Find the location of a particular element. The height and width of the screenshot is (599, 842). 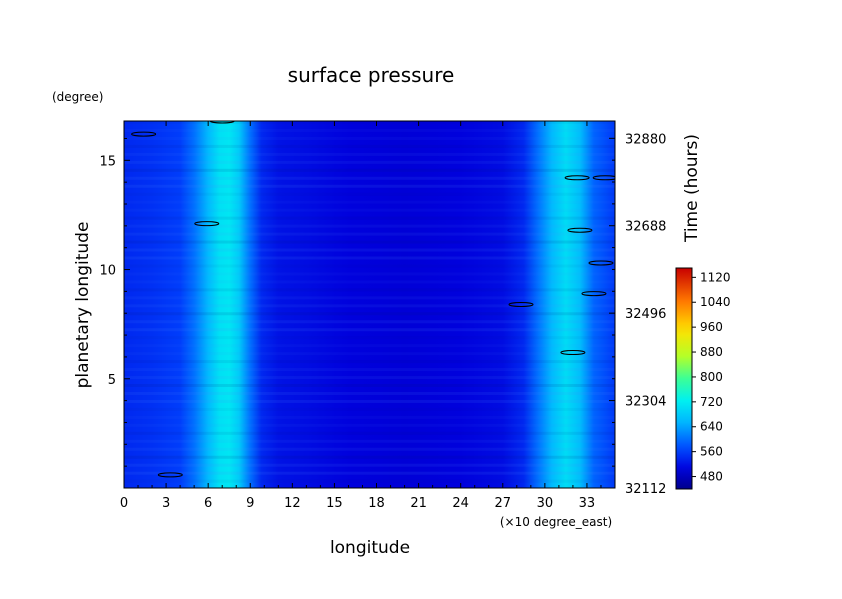

time-tick-label: 32880 is located at coordinates (645, 139).